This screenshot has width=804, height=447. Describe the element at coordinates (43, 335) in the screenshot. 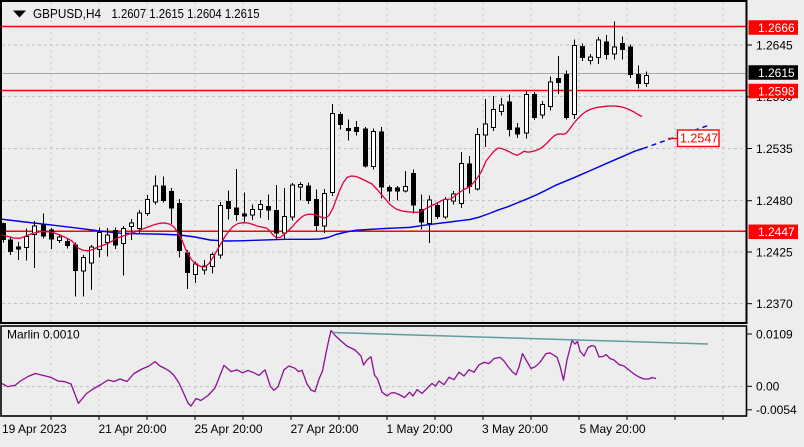

I see `svg-text: Marlin 0.0010` at that location.